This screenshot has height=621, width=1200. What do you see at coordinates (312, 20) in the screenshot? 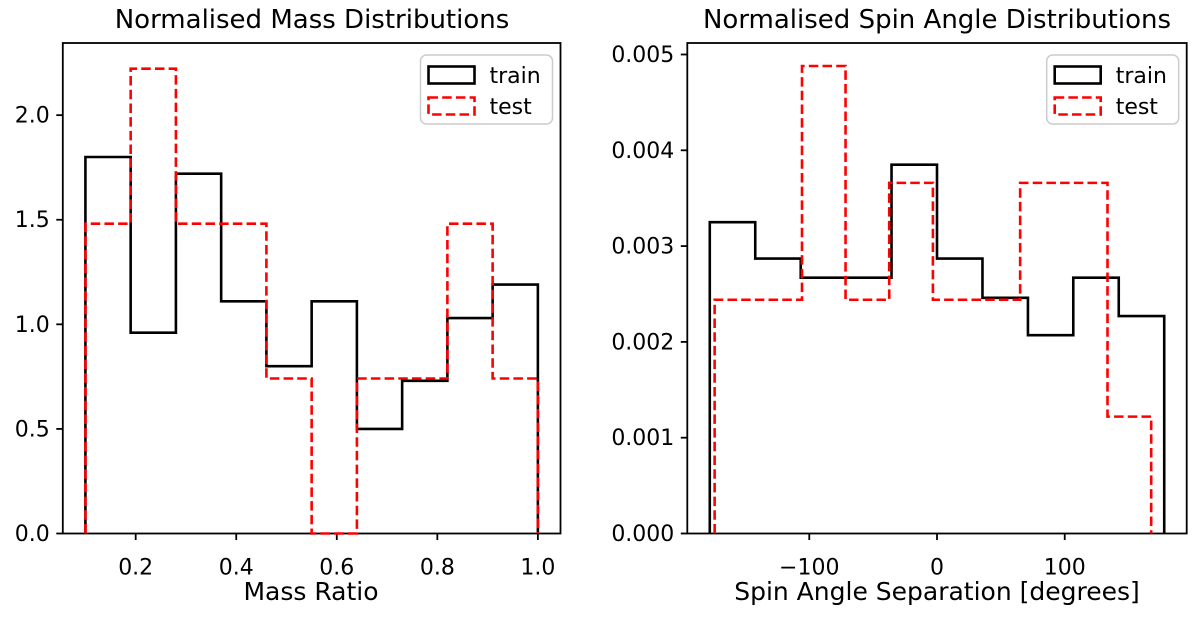
I see `left-chart-title: Normalised Mass Distributions` at bounding box center [312, 20].